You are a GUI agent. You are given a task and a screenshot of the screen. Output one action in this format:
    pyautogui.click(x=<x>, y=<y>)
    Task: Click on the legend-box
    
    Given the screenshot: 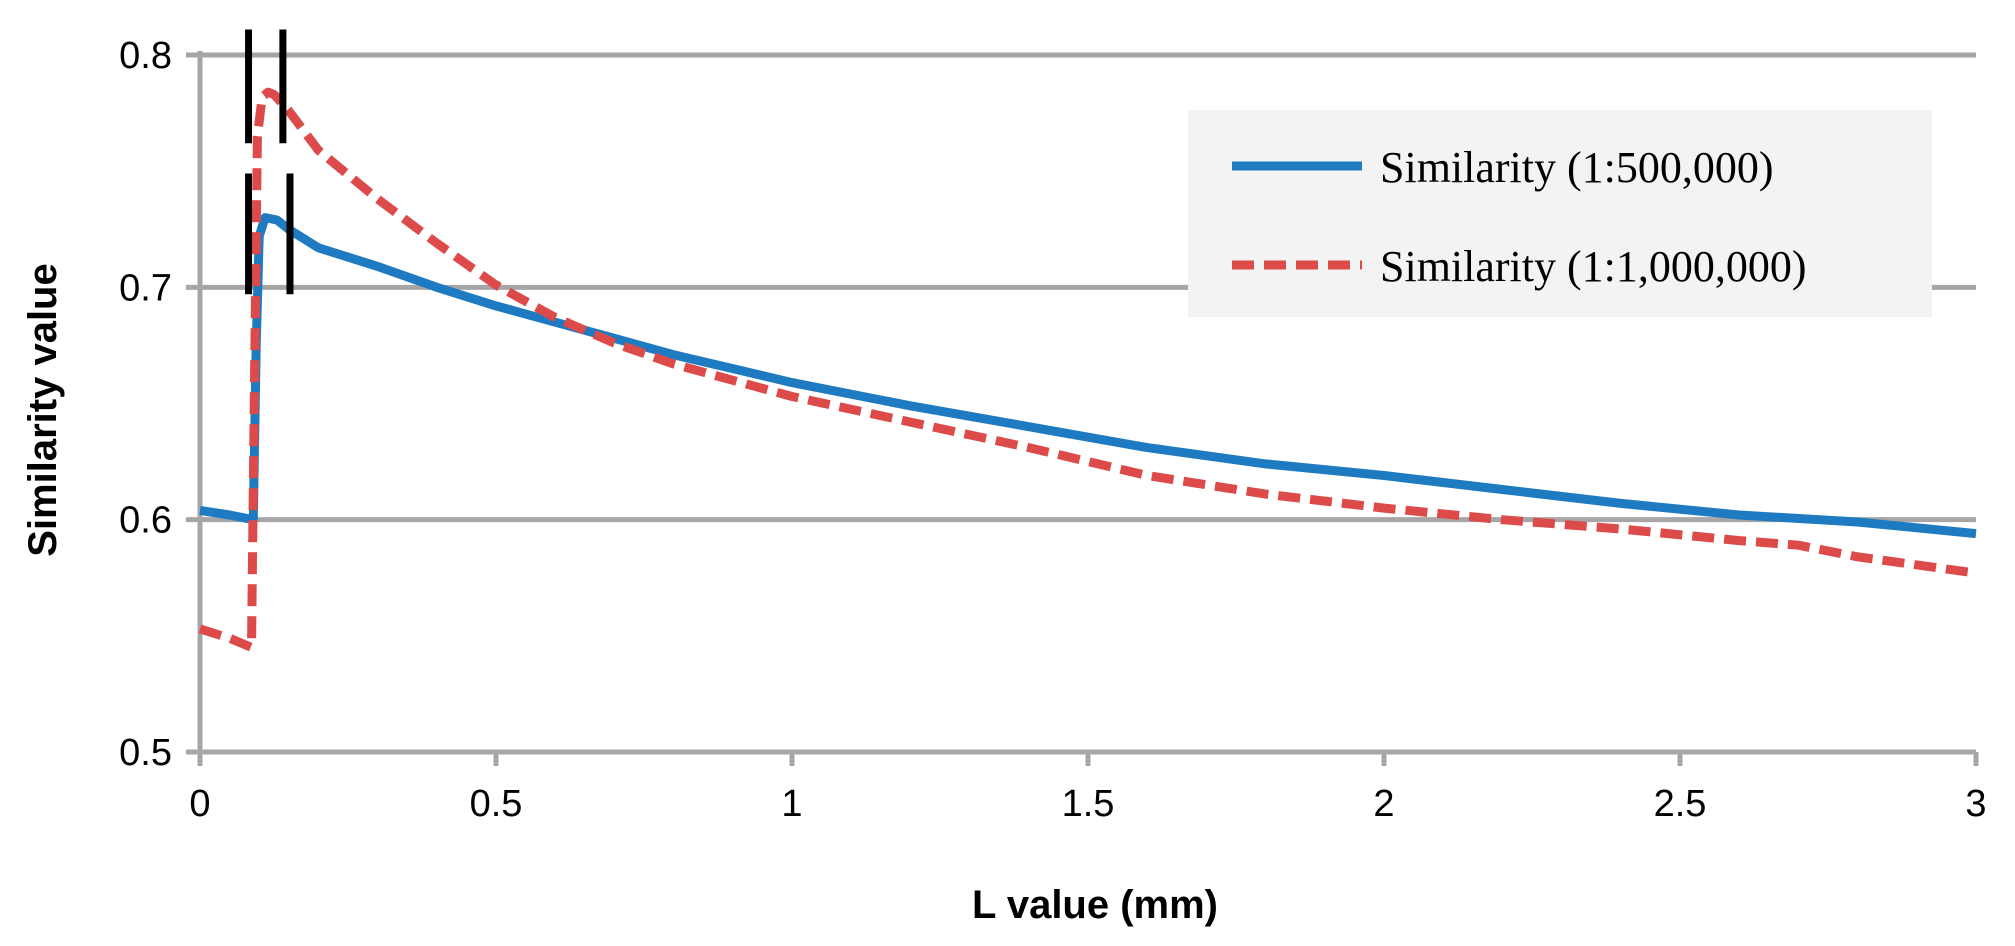 What is the action you would take?
    pyautogui.click(x=1560, y=213)
    